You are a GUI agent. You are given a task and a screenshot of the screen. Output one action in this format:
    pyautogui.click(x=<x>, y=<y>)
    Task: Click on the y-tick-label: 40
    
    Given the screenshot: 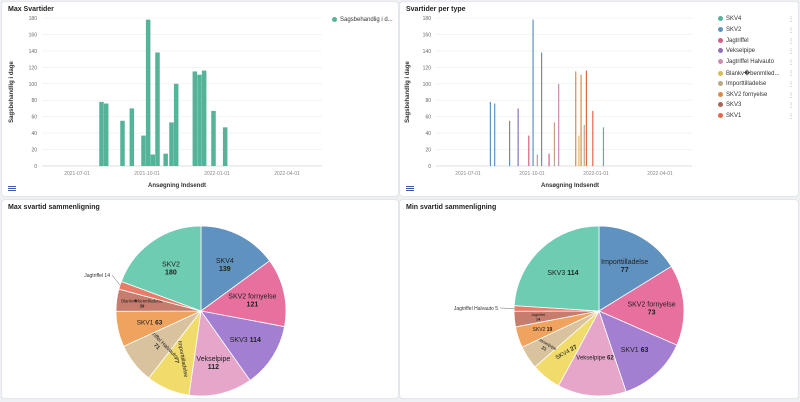 What is the action you would take?
    pyautogui.click(x=428, y=134)
    